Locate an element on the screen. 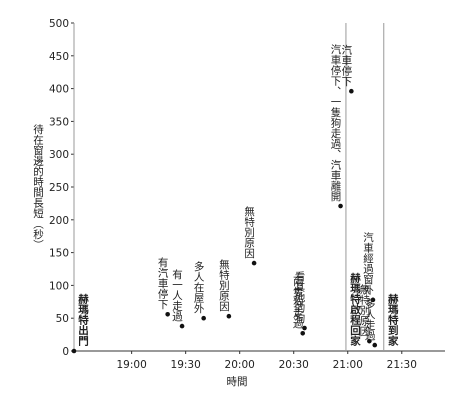  x-tick-label: 19:00 is located at coordinates (131, 365).